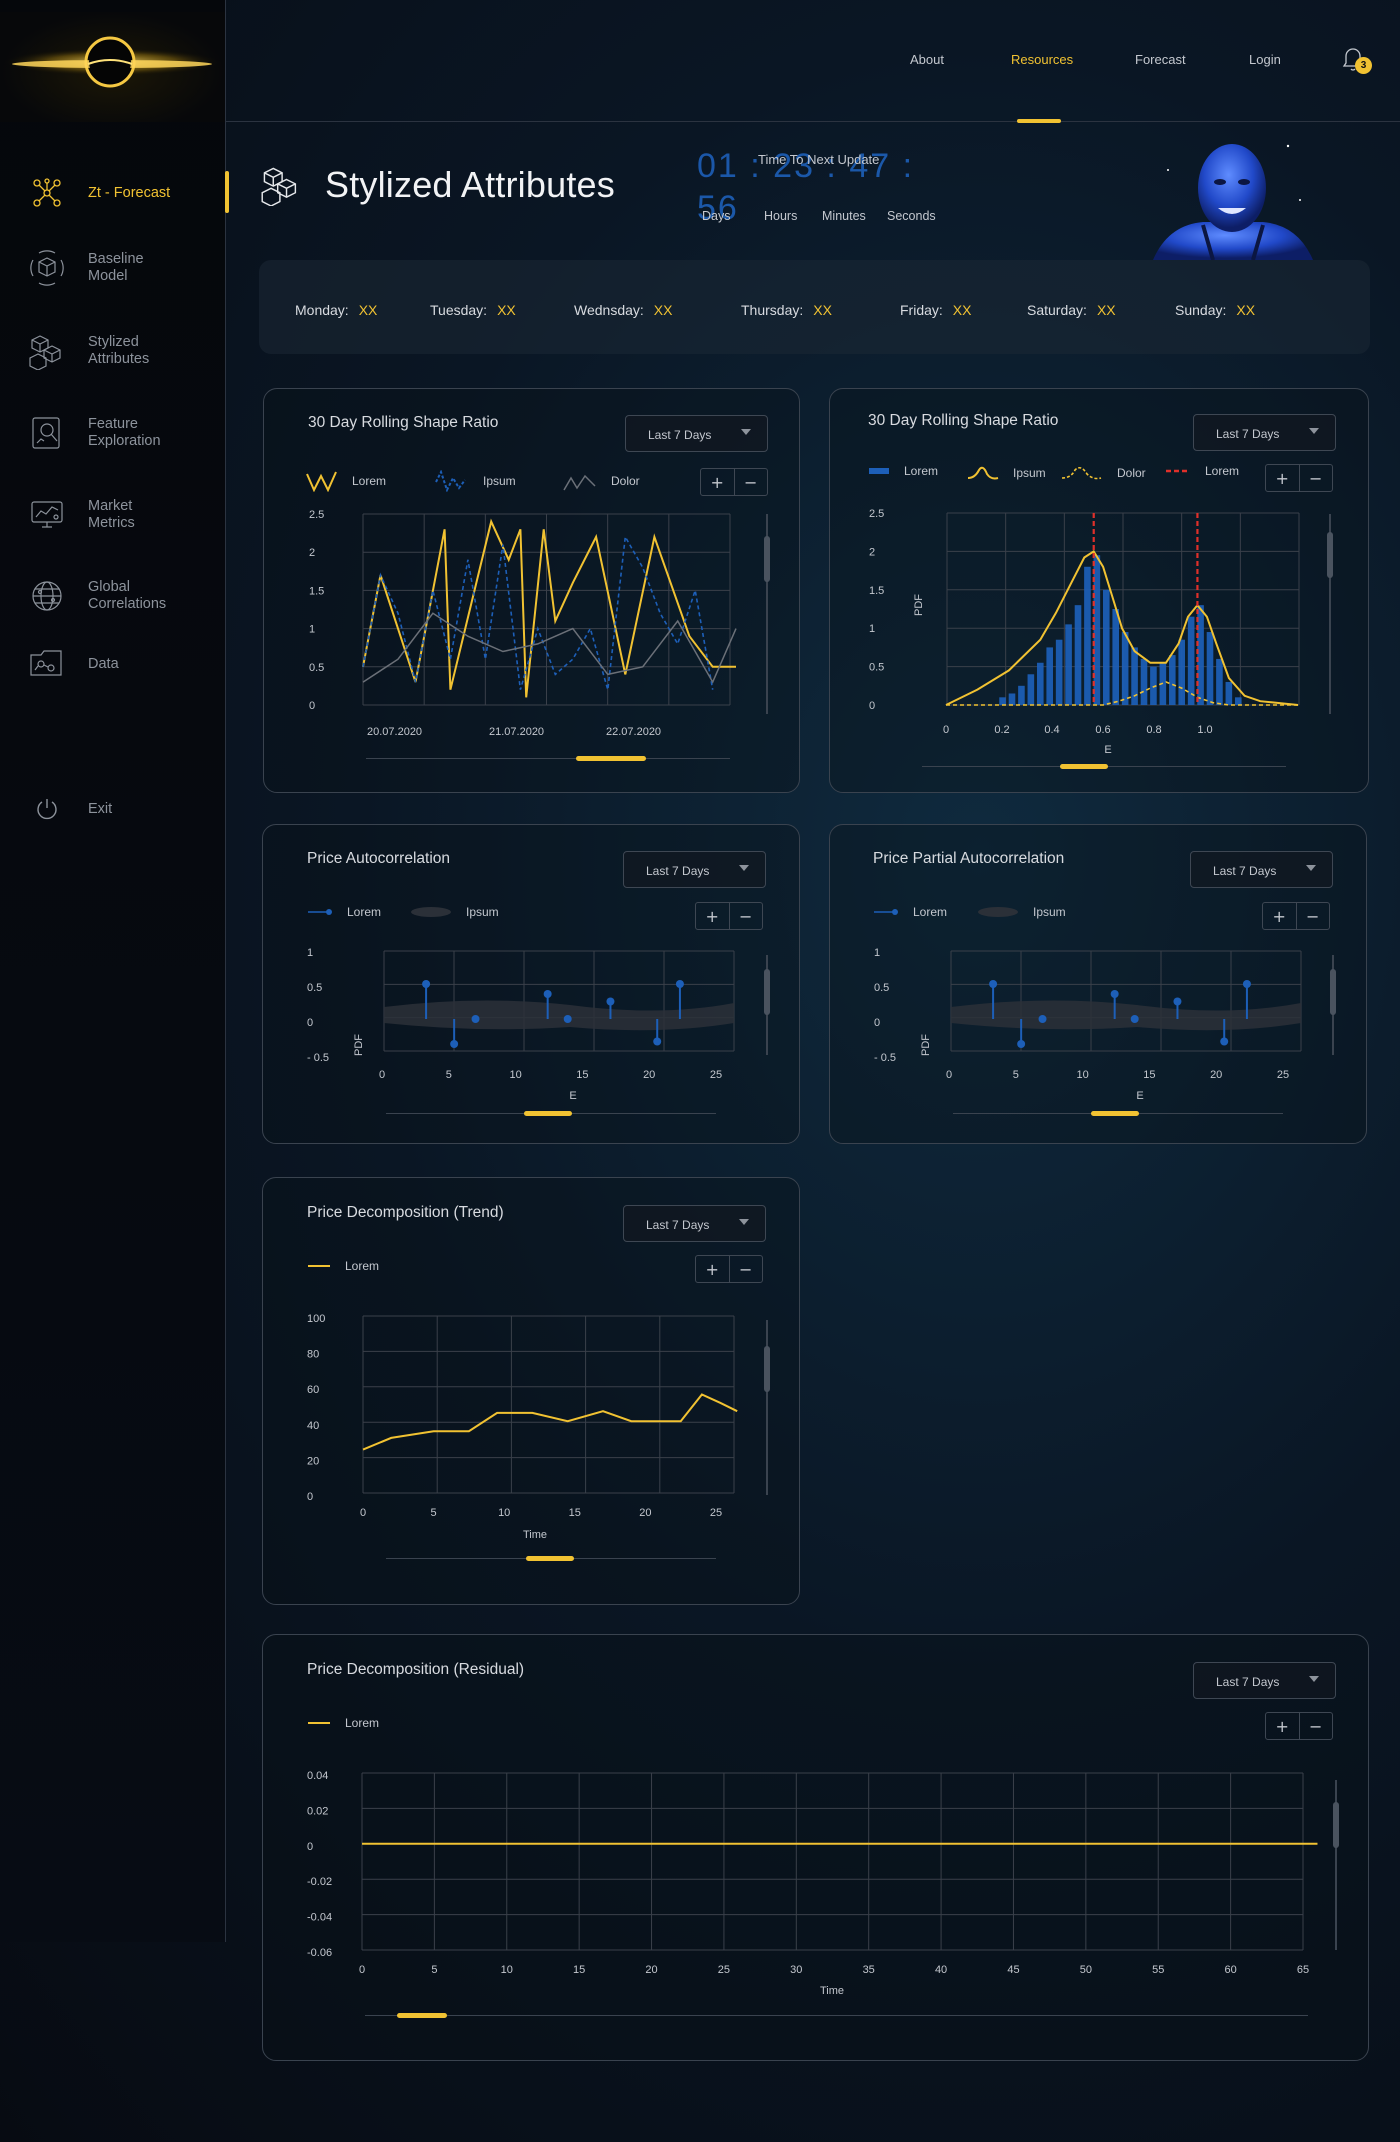 Image resolution: width=1400 pixels, height=2142 pixels. I want to click on sidebar-item-label: Global Correlations, so click(127, 595).